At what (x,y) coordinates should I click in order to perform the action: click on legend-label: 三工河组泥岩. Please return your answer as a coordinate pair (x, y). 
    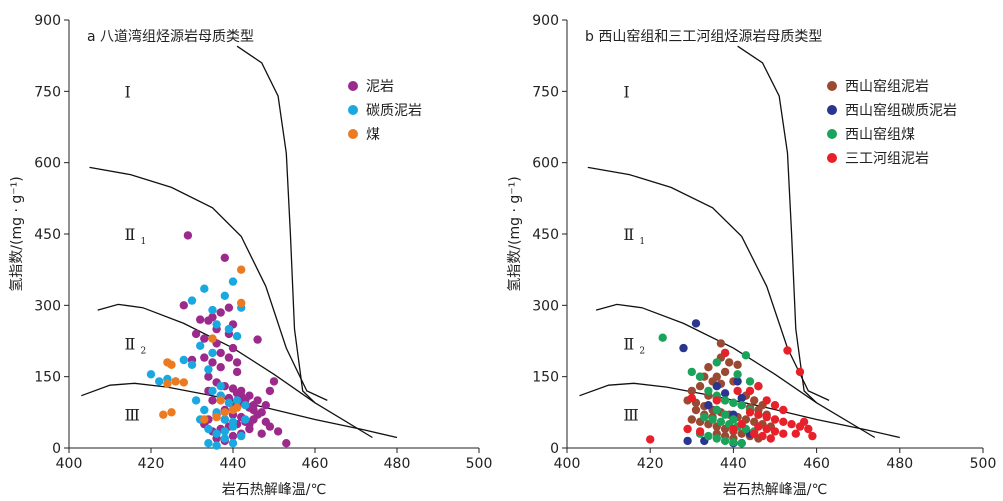
    Looking at the image, I should click on (887, 159).